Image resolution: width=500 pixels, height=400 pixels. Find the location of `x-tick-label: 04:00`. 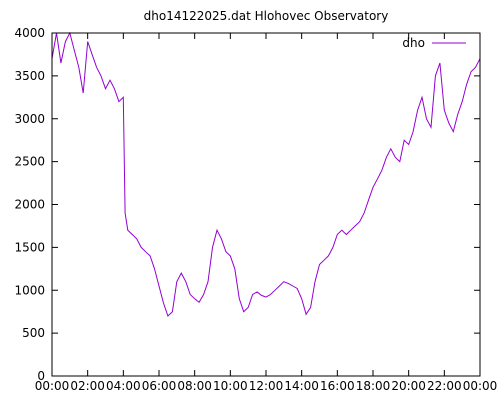

x-tick-label: 04:00 is located at coordinates (123, 386).